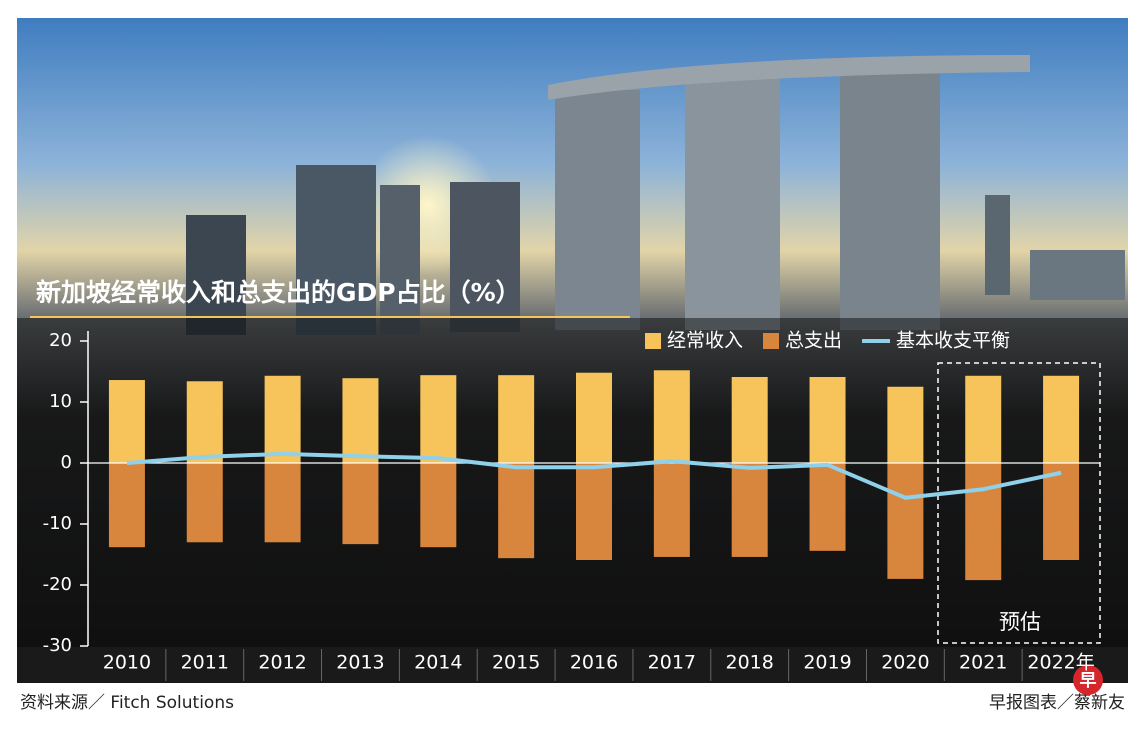 Image resolution: width=1140 pixels, height=729 pixels. What do you see at coordinates (57, 523) in the screenshot?
I see `y-tick-label: -10` at bounding box center [57, 523].